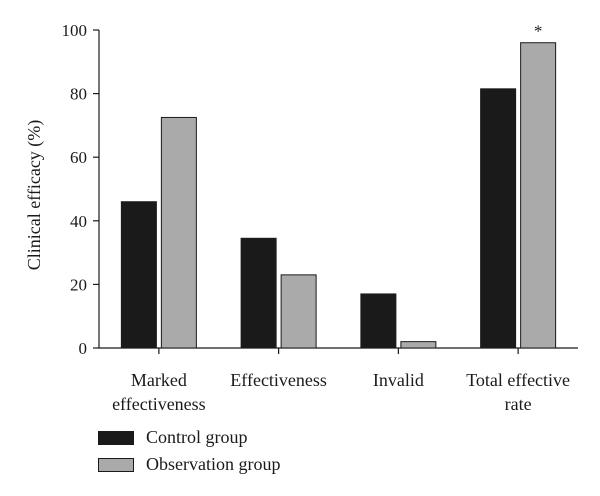  What do you see at coordinates (197, 437) in the screenshot?
I see `legend-label-control: Control group` at bounding box center [197, 437].